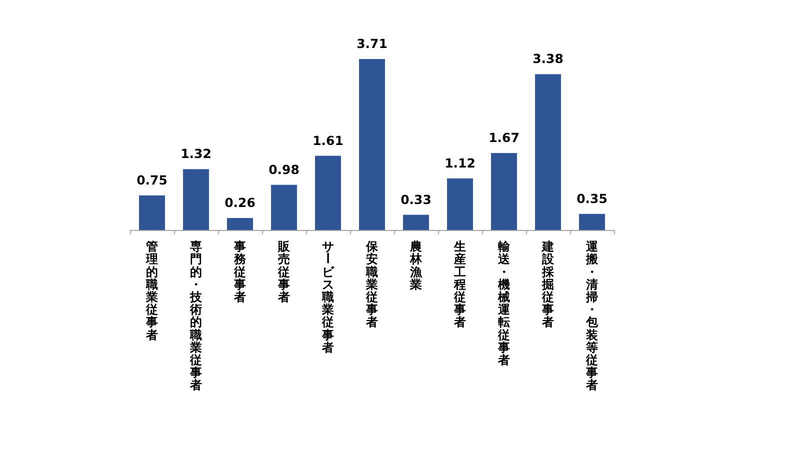  What do you see at coordinates (504, 138) in the screenshot?
I see `data-label: 1.67` at bounding box center [504, 138].